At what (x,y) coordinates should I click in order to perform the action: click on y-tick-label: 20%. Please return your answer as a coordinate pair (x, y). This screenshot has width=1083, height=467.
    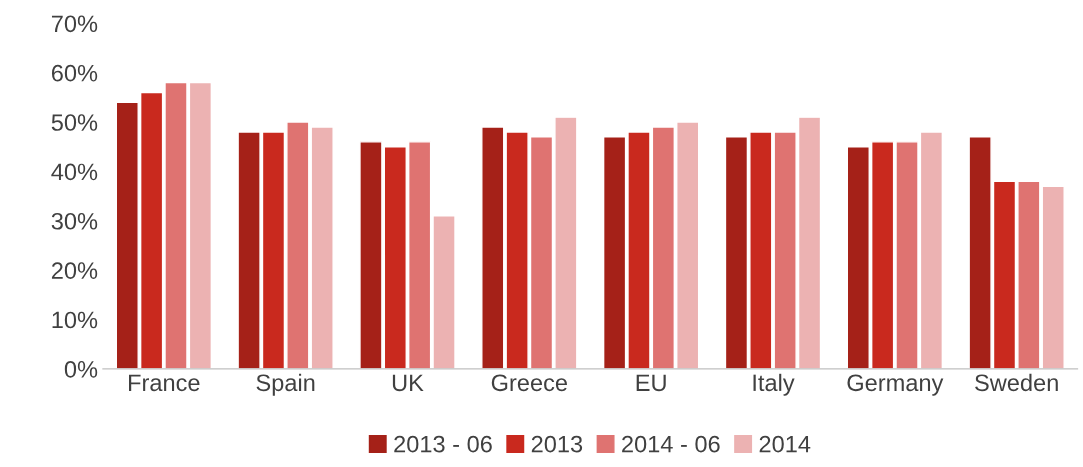
    Looking at the image, I should click on (74, 270).